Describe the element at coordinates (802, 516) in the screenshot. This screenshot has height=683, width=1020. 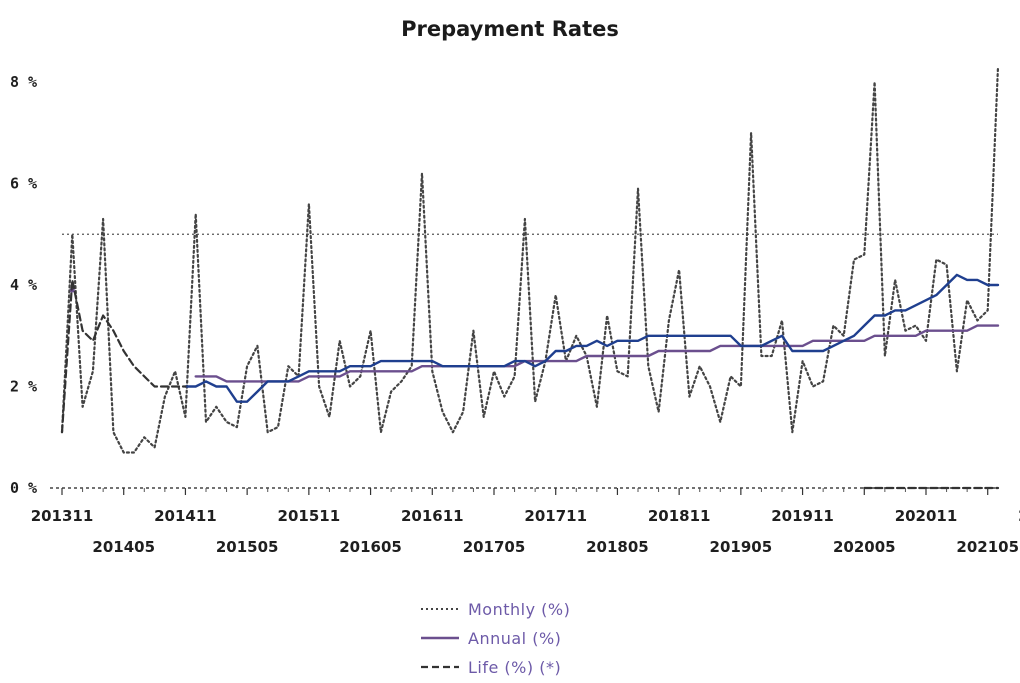
I see `x-tick-label-upper: 201911` at that location.